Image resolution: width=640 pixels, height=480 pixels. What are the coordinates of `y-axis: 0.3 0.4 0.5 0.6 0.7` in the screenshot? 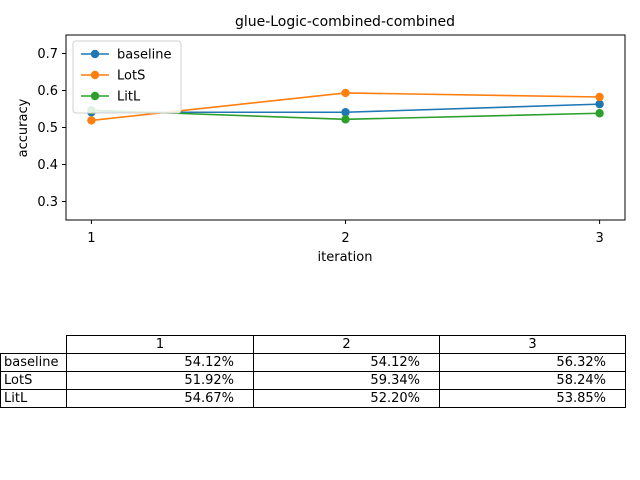 It's located at (51, 128).